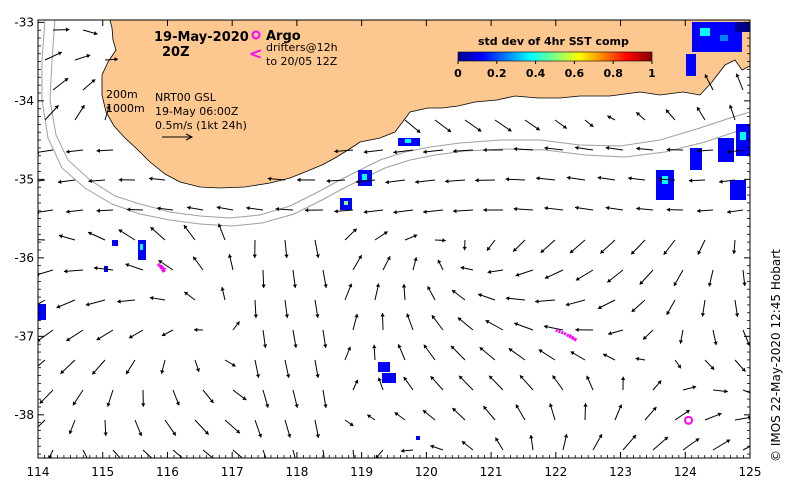  What do you see at coordinates (283, 36) in the screenshot?
I see `argo-legend-label: Argo` at bounding box center [283, 36].